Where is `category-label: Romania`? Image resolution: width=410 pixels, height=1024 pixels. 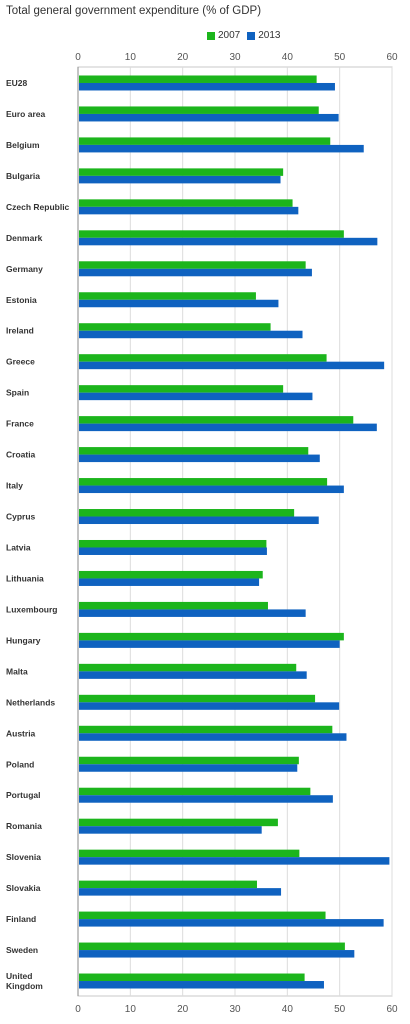
category-label: Romania is located at coordinates (24, 826).